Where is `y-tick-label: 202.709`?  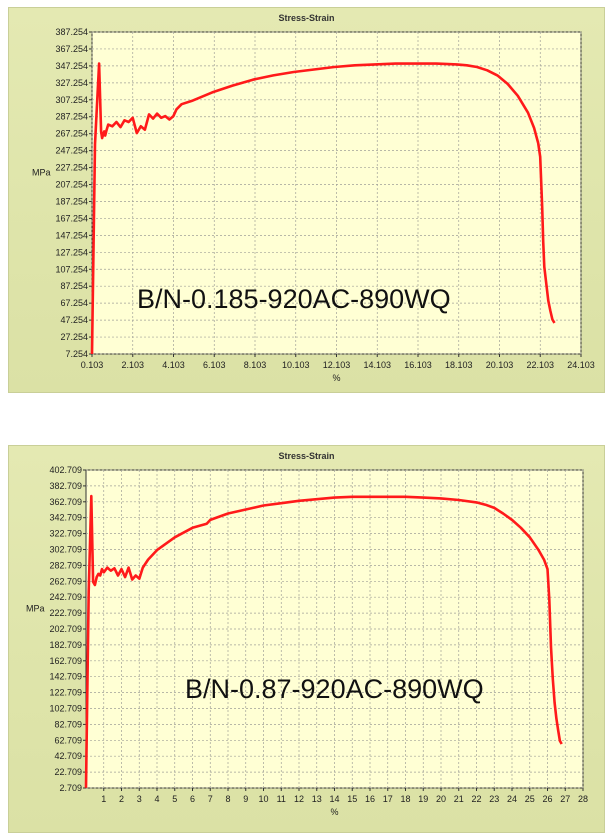 y-tick-label: 202.709 is located at coordinates (65, 629).